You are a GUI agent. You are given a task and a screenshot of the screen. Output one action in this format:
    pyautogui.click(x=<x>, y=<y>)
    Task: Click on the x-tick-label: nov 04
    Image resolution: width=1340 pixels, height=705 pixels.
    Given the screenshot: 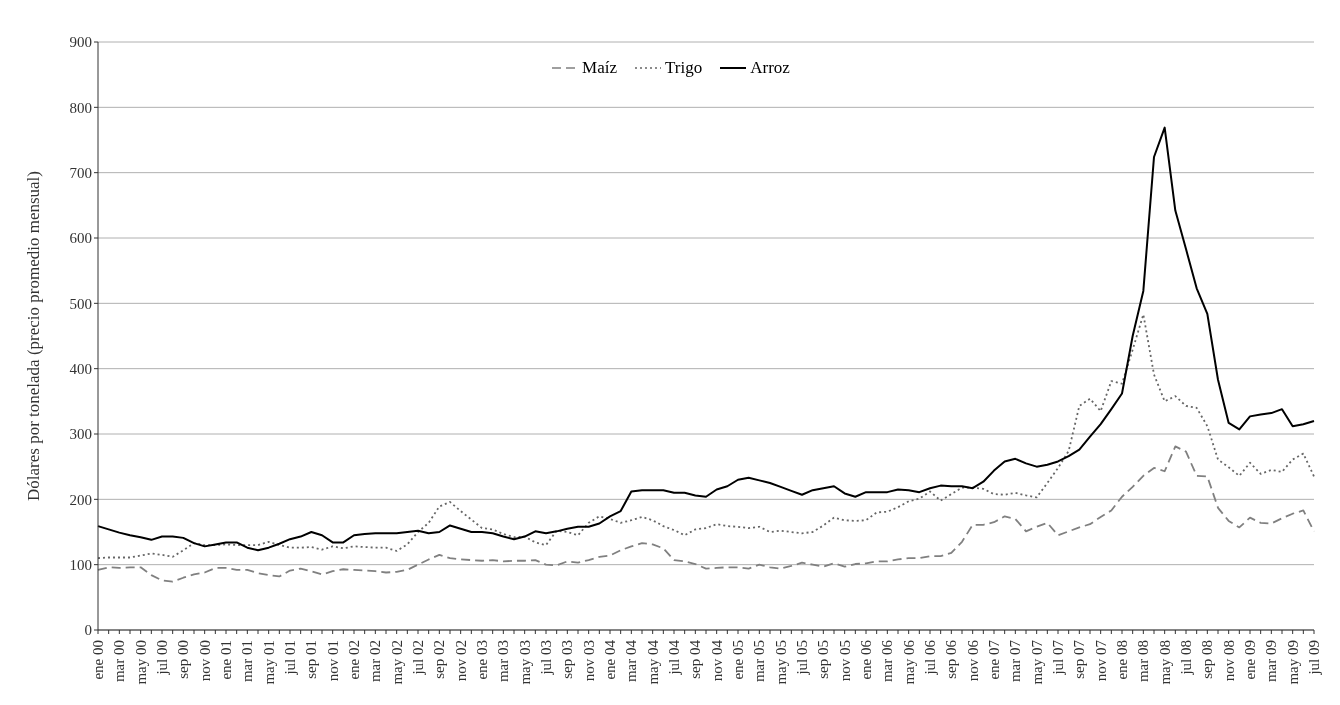 What is the action you would take?
    pyautogui.click(x=716, y=660)
    